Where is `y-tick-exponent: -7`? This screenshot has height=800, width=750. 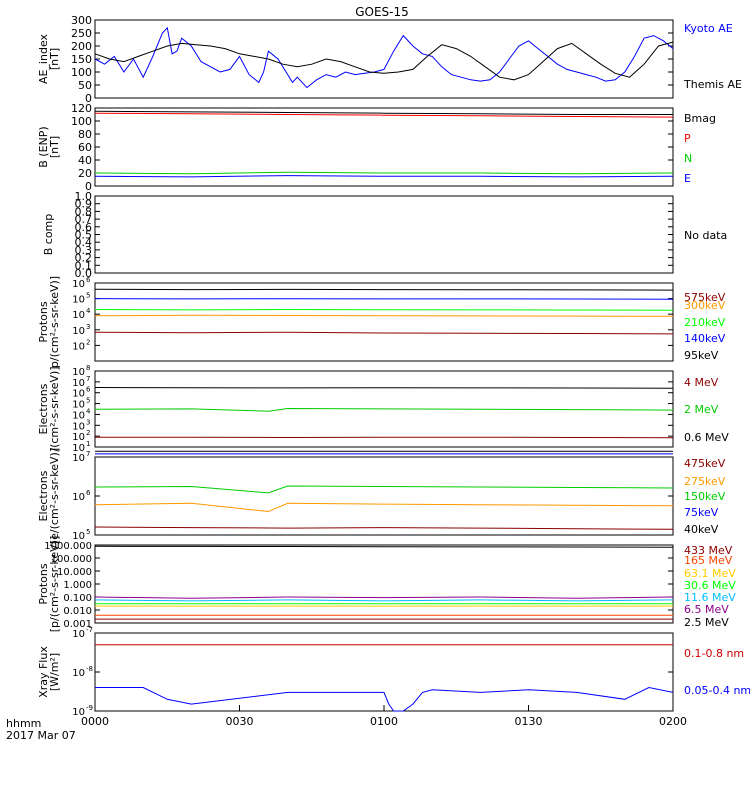 y-tick-exponent: -7 is located at coordinates (89, 630).